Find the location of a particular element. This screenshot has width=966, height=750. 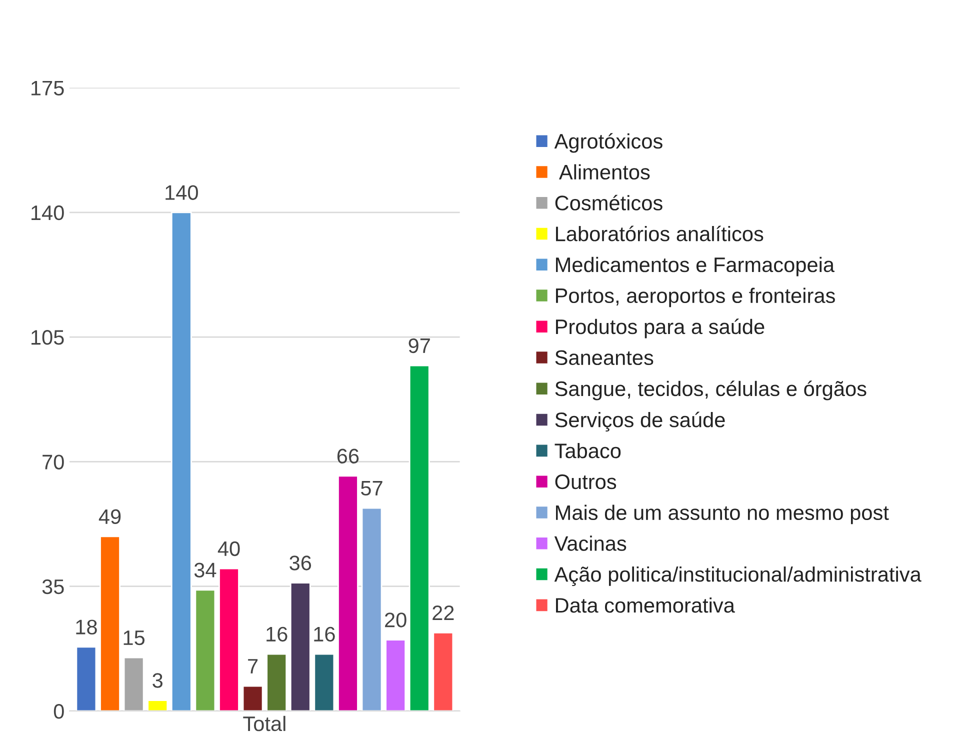

y-tick-label: 0 is located at coordinates (59, 711).